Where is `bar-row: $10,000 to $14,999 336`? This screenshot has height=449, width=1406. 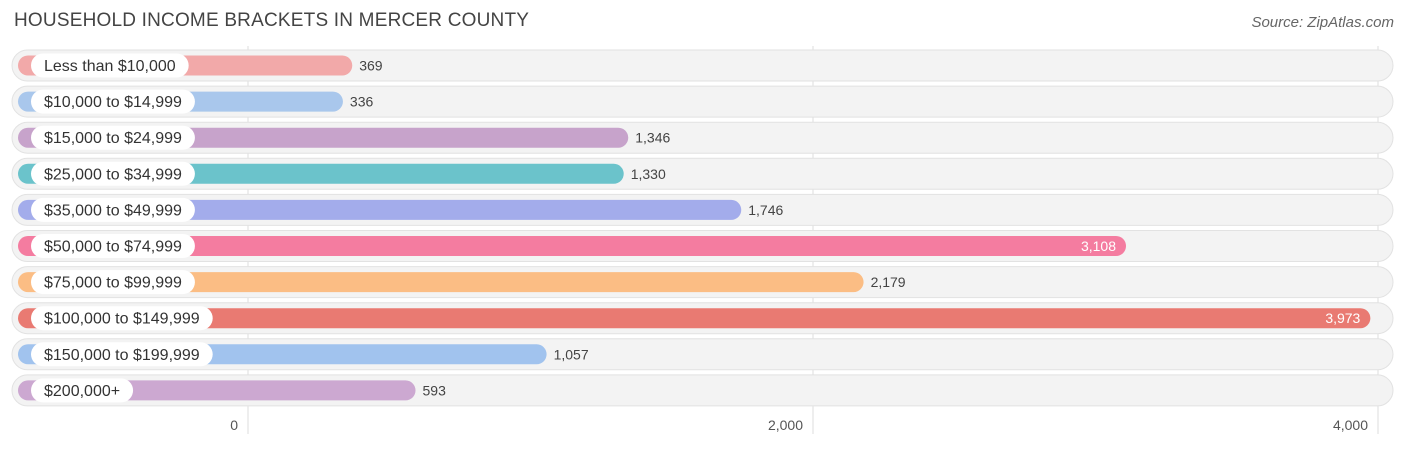
bar-row: $10,000 to $14,999 336 is located at coordinates (702, 101).